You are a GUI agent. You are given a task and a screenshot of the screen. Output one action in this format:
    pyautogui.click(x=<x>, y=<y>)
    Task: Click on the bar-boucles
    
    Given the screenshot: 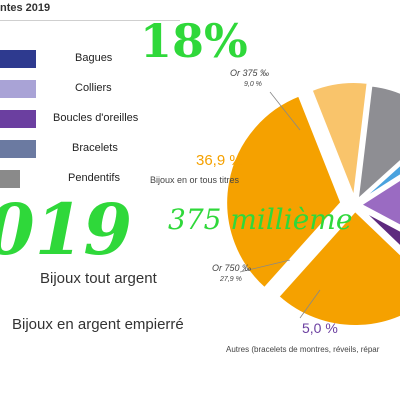 What is the action you would take?
    pyautogui.click(x=18, y=119)
    